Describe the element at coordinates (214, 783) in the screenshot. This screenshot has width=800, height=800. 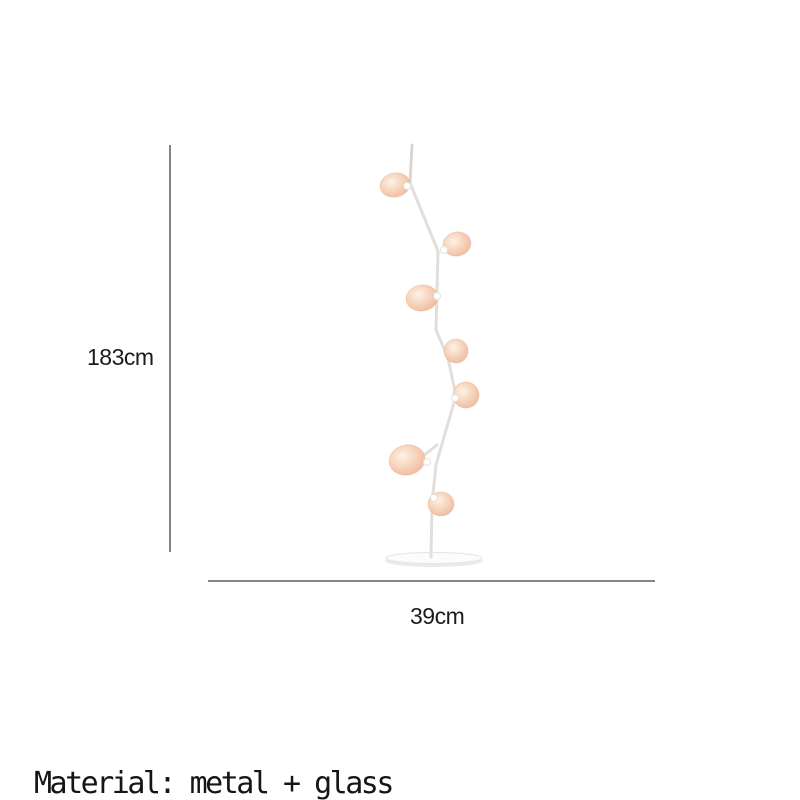
I see `material-spec-line: Material: metal + glass` at that location.